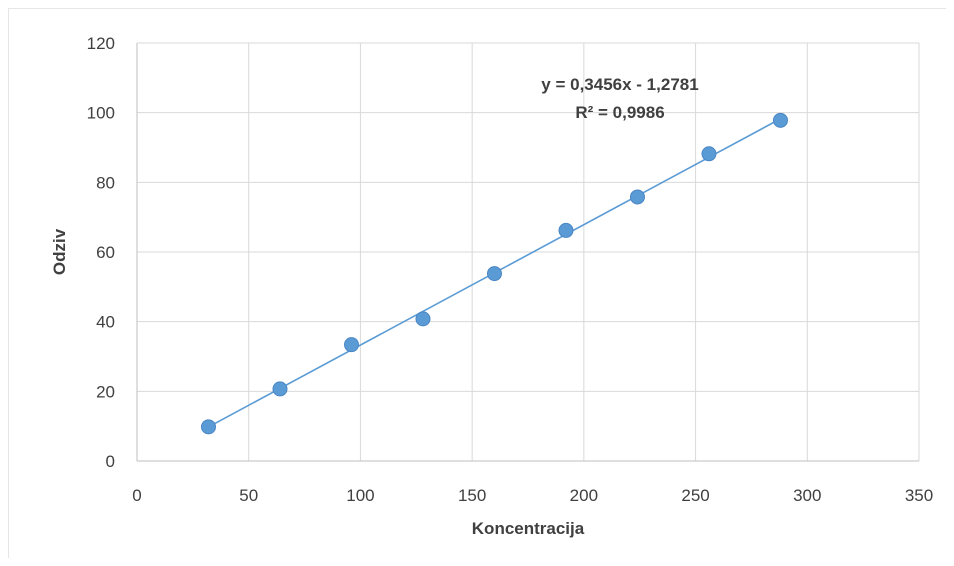  What do you see at coordinates (807, 495) in the screenshot?
I see `x-tick-label: 300` at bounding box center [807, 495].